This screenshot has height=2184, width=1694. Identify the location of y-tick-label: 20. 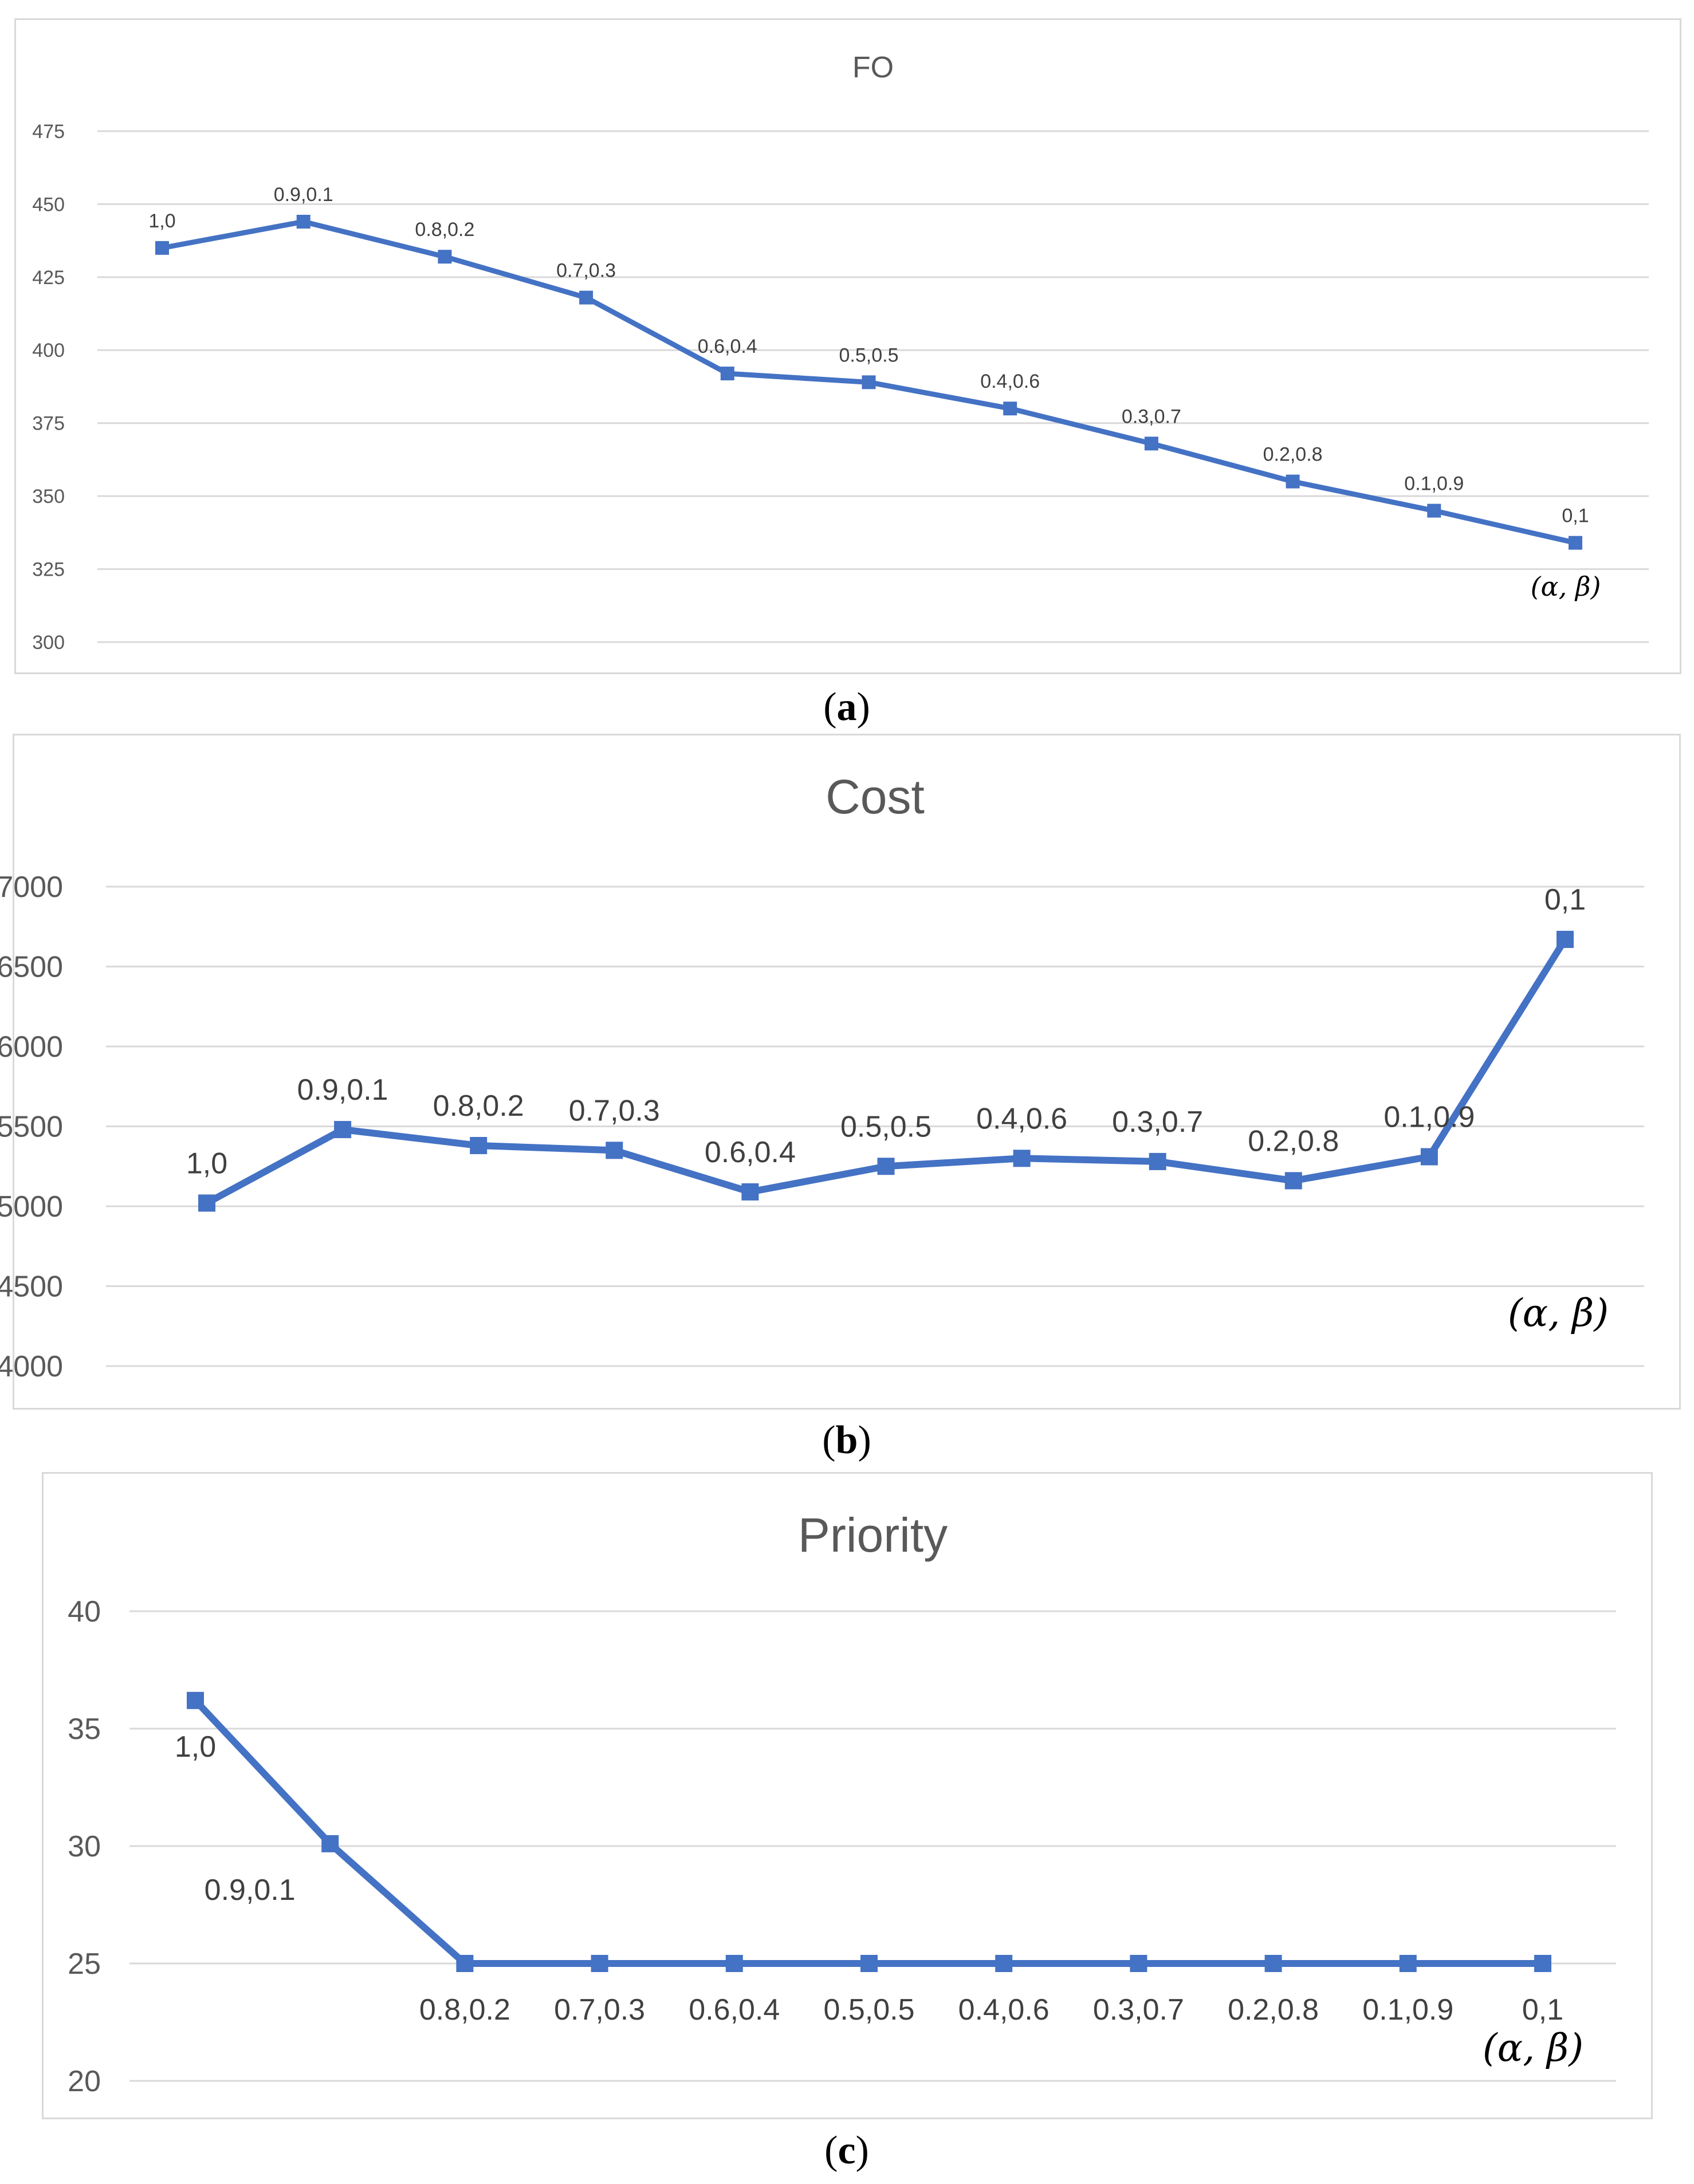
(84, 2081).